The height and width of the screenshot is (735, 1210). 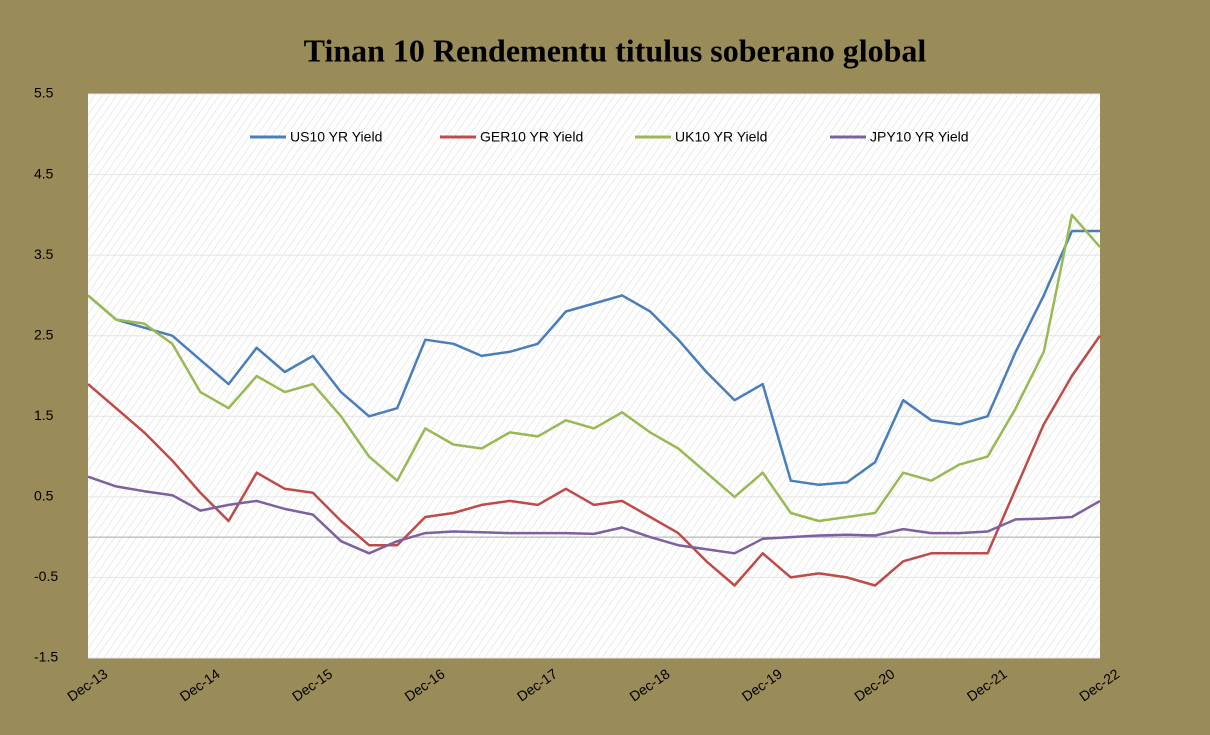 I want to click on legend-label: UK10 YR Yield, so click(x=721, y=137).